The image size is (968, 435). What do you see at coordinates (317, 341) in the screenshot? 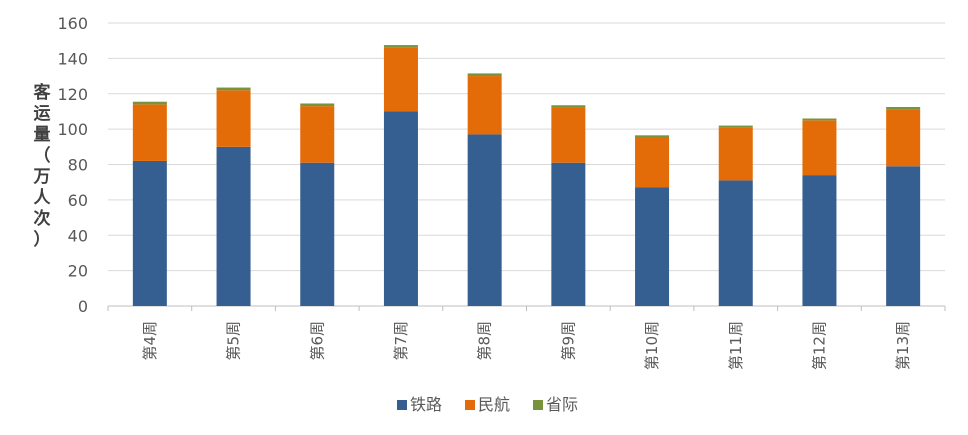
I see `x-tick-label: 第6周` at bounding box center [317, 341].